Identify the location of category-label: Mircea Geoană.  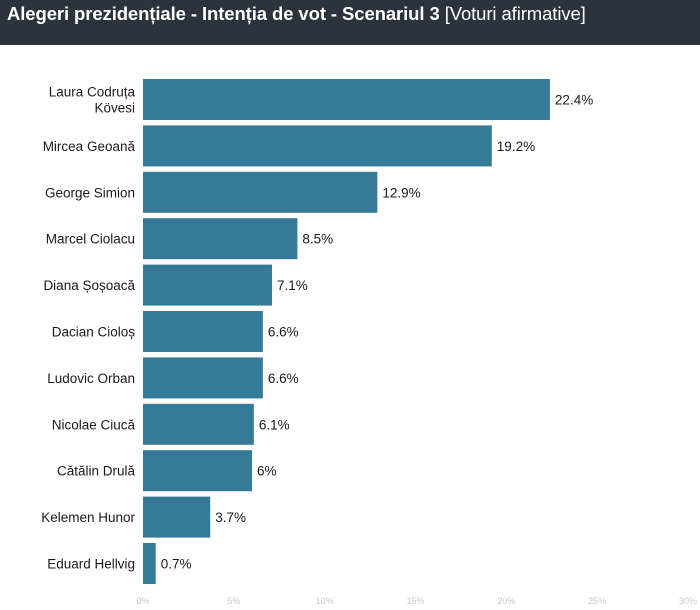
(89, 146).